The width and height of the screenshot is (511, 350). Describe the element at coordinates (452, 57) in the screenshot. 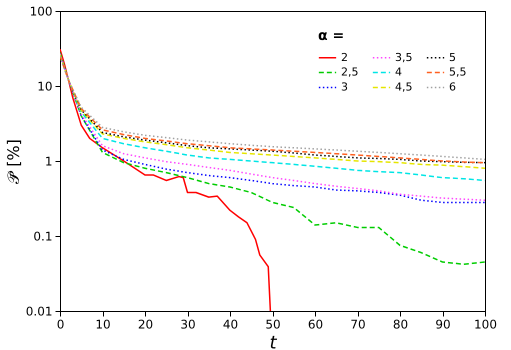

I see `legend-label: 5` at that location.